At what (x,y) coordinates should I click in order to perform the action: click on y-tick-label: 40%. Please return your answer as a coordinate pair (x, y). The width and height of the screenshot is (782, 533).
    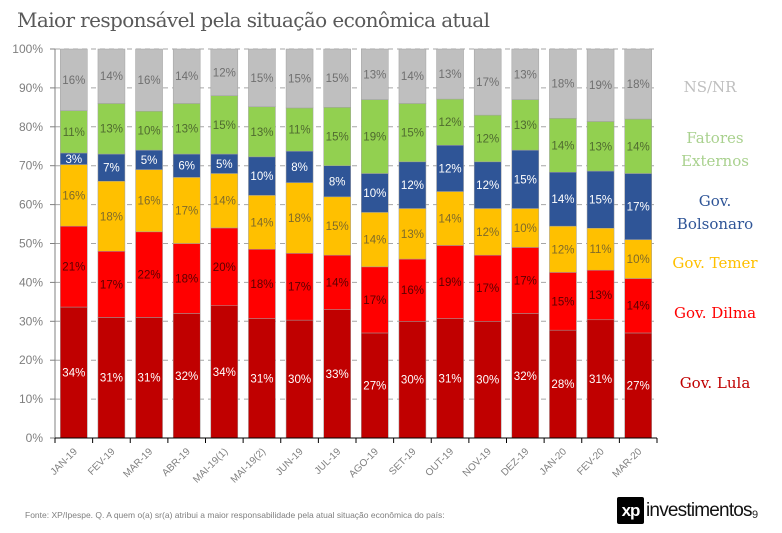
    Looking at the image, I should click on (31, 282).